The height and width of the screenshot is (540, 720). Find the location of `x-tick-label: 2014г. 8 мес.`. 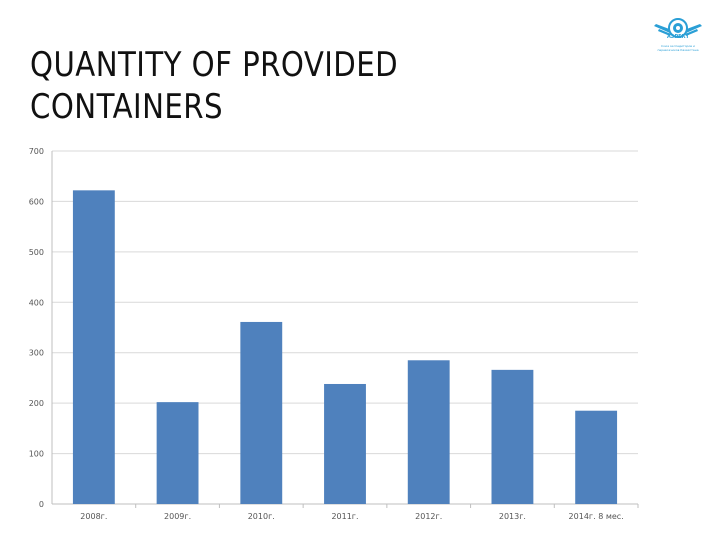

x-tick-label: 2014г. 8 мес. is located at coordinates (596, 516).